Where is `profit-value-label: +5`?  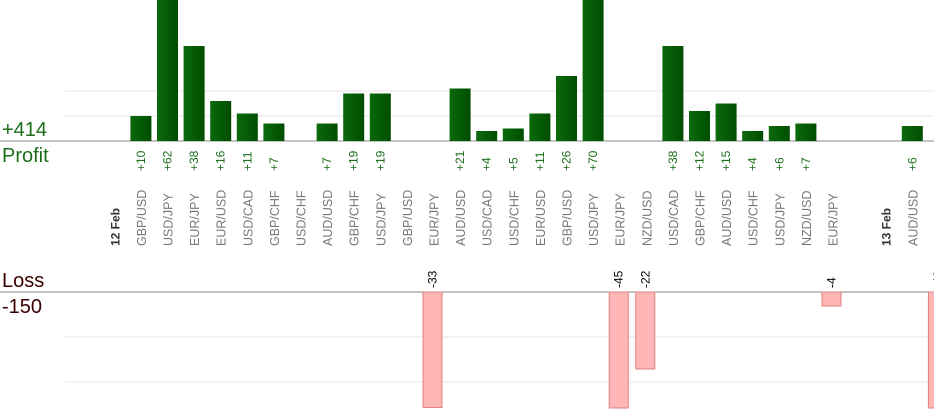 profit-value-label: +5 is located at coordinates (513, 164).